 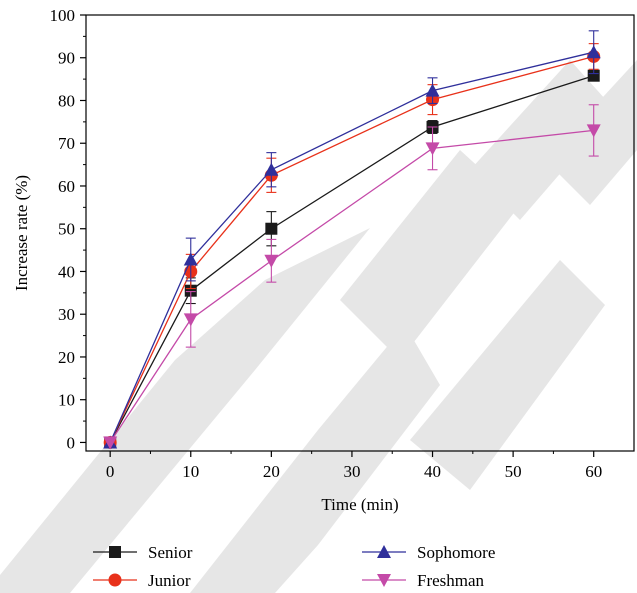 I want to click on y-tick-label: 0, so click(x=71, y=442).